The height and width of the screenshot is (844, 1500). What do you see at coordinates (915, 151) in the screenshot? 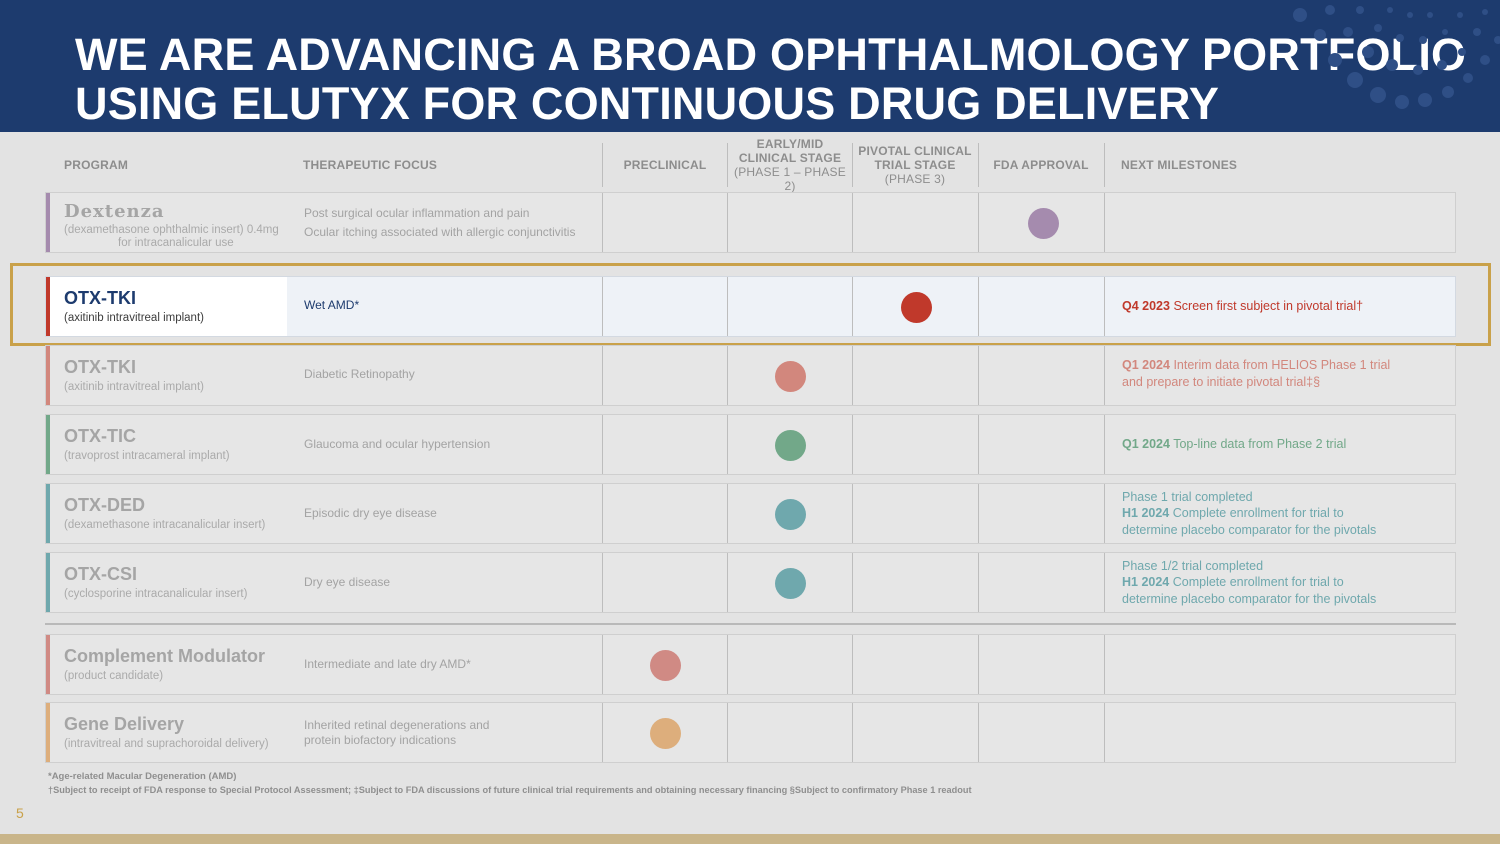
I see `pivotal-label-line1: PIVOTAL CLINICAL` at bounding box center [915, 151].